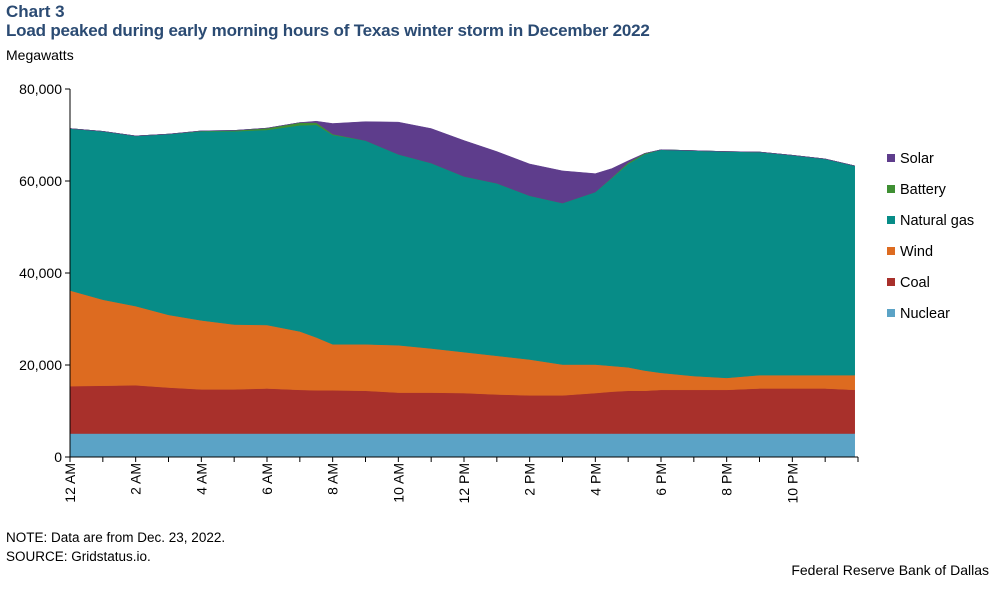 This screenshot has height=589, width=997. I want to click on legend-label: Battery, so click(923, 190).